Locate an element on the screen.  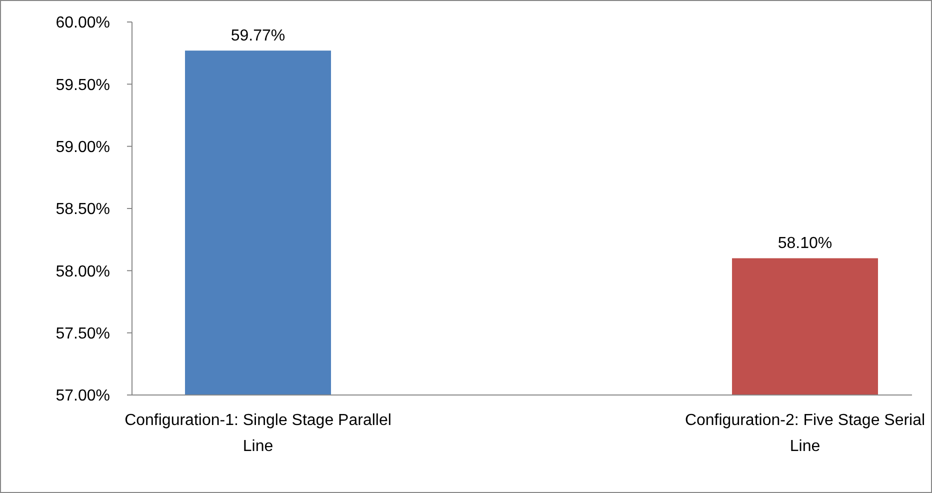
y-tick-label: 57.50% is located at coordinates (83, 333).